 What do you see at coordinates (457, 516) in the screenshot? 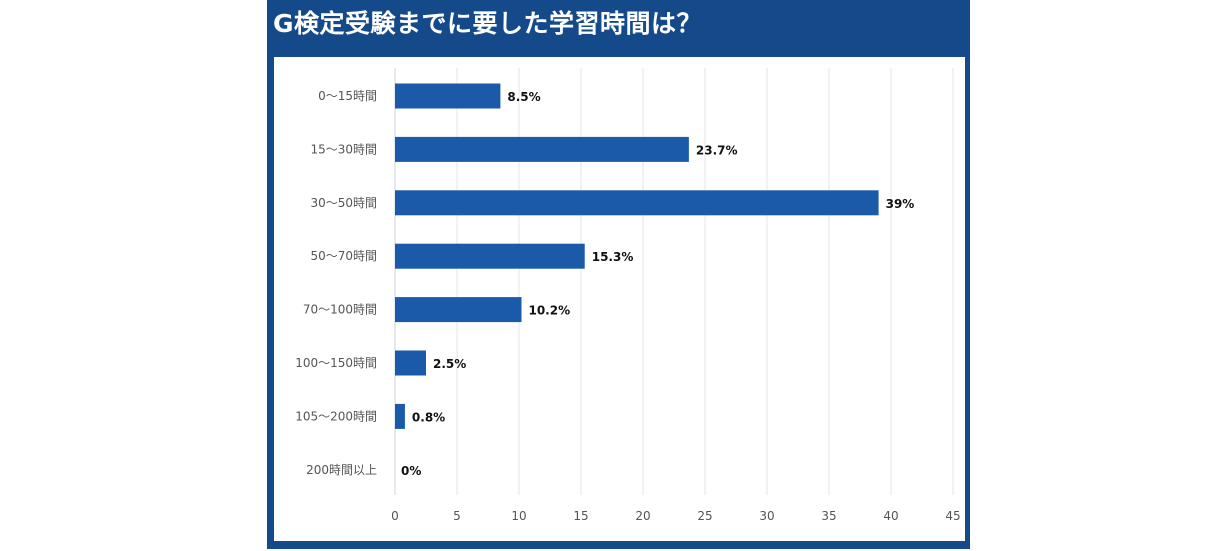
I see `x-tick-label: 5` at bounding box center [457, 516].